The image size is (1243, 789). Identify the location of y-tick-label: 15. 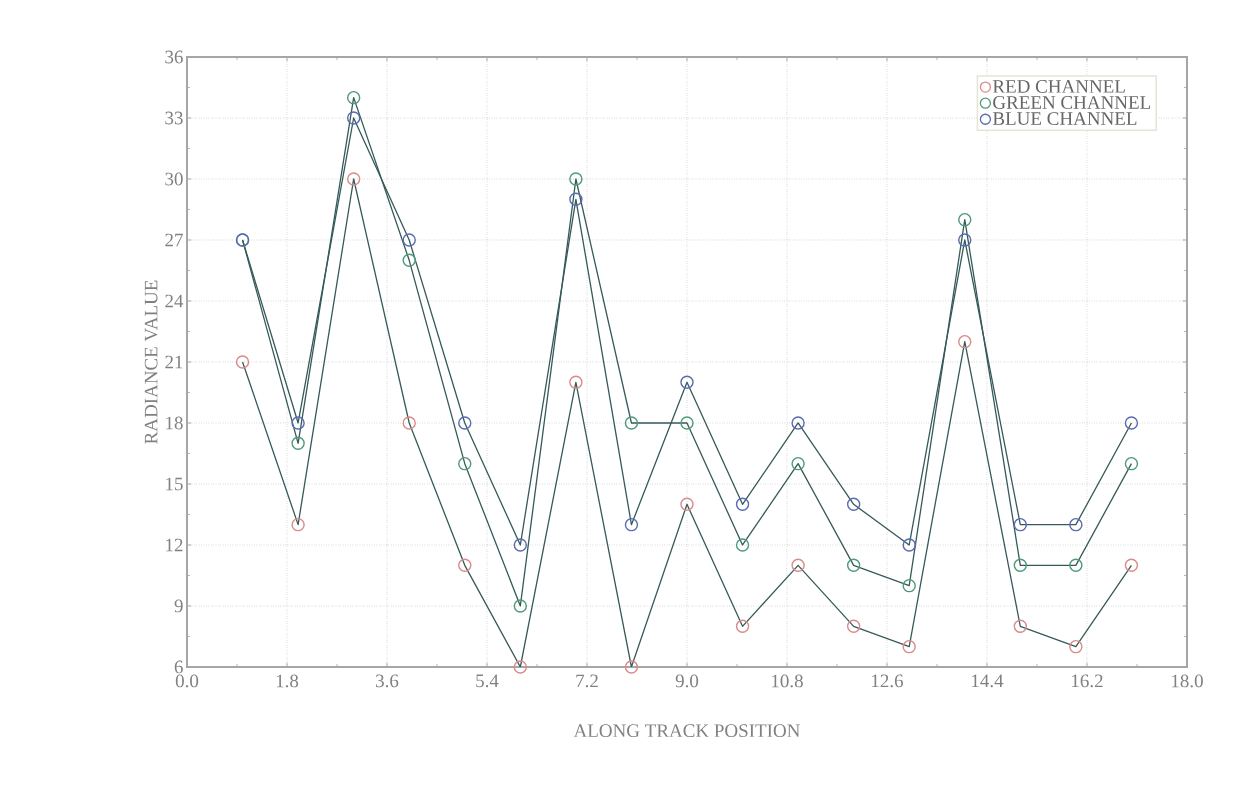
(174, 484).